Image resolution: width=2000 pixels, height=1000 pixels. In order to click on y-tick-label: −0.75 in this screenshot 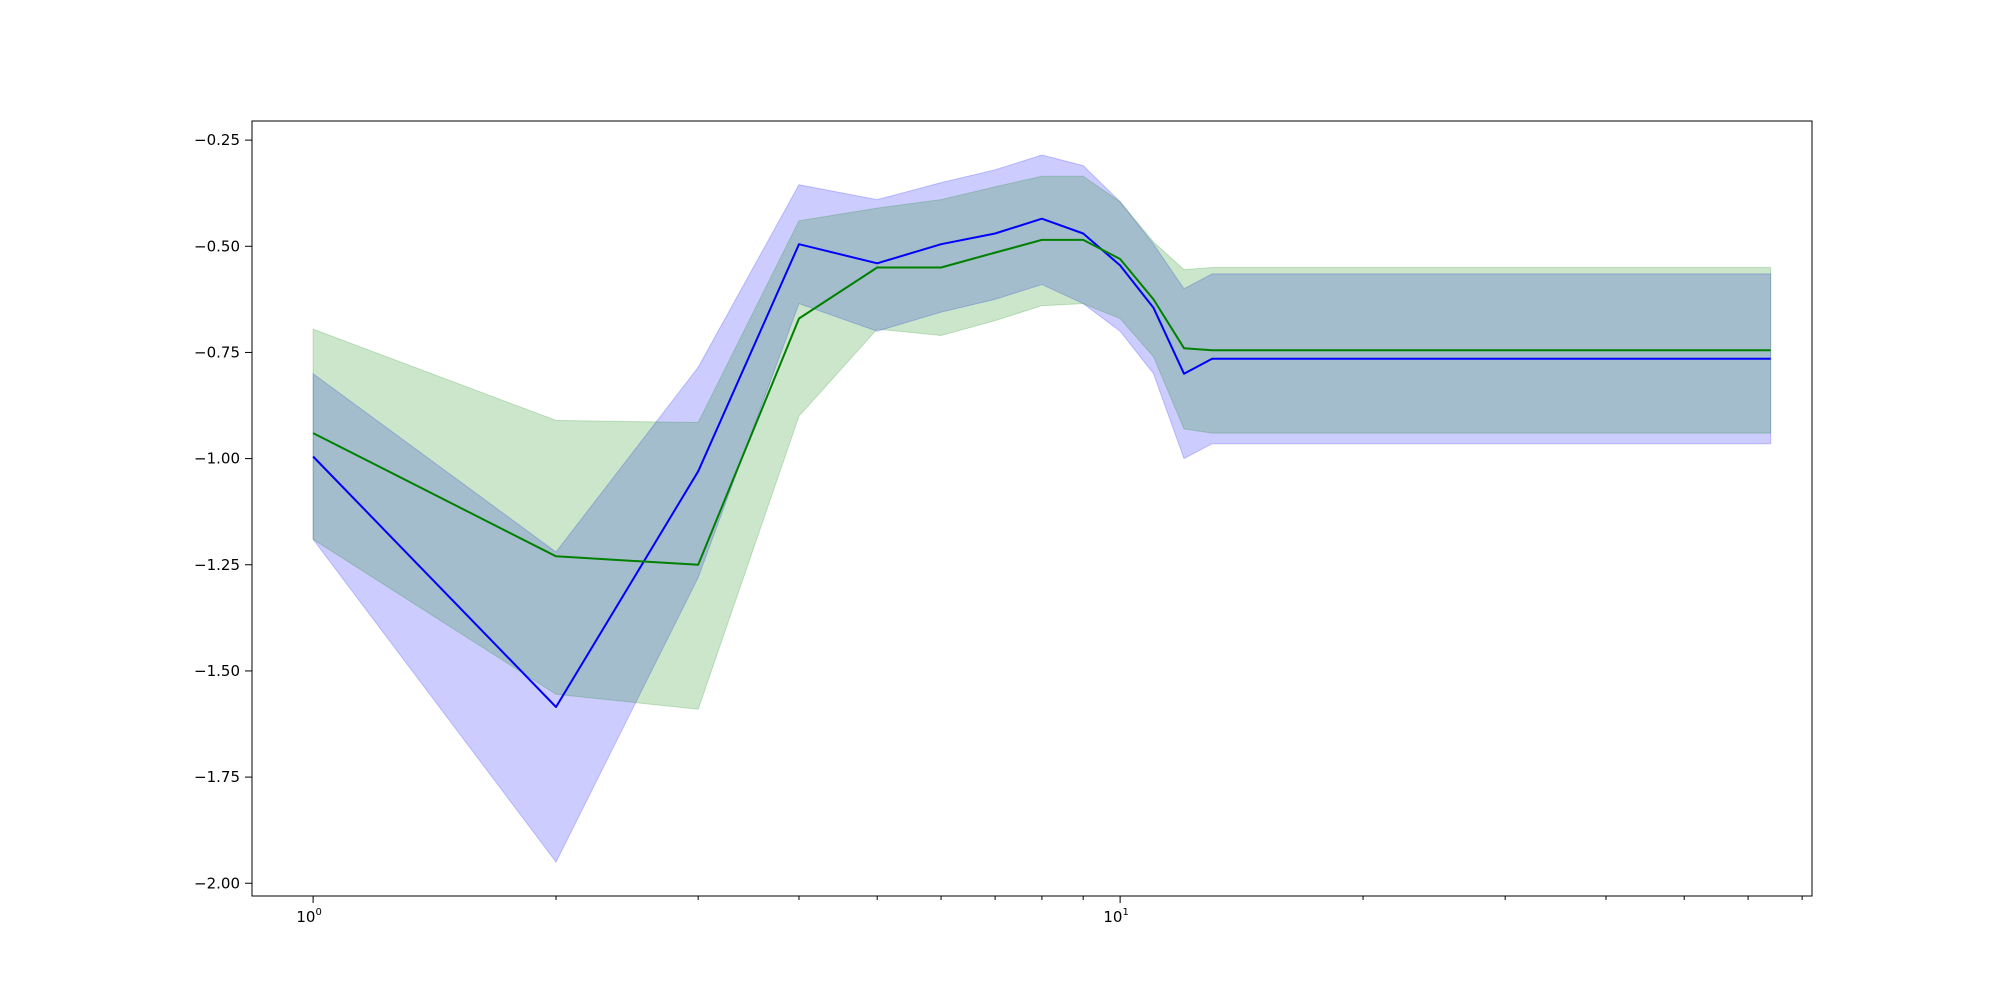, I will do `click(217, 352)`.